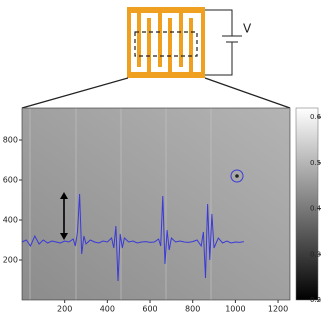 This screenshot has width=326, height=315. I want to click on particle, so click(237, 176).